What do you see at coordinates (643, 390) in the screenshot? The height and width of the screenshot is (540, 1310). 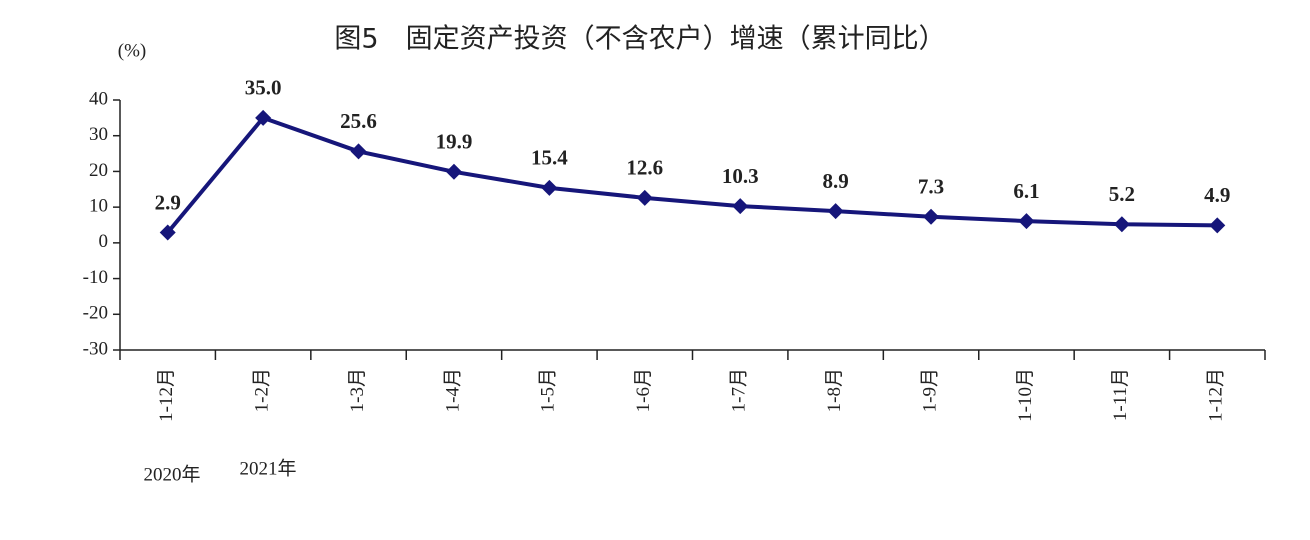 I see `x-tick-label: 1-6月` at bounding box center [643, 390].